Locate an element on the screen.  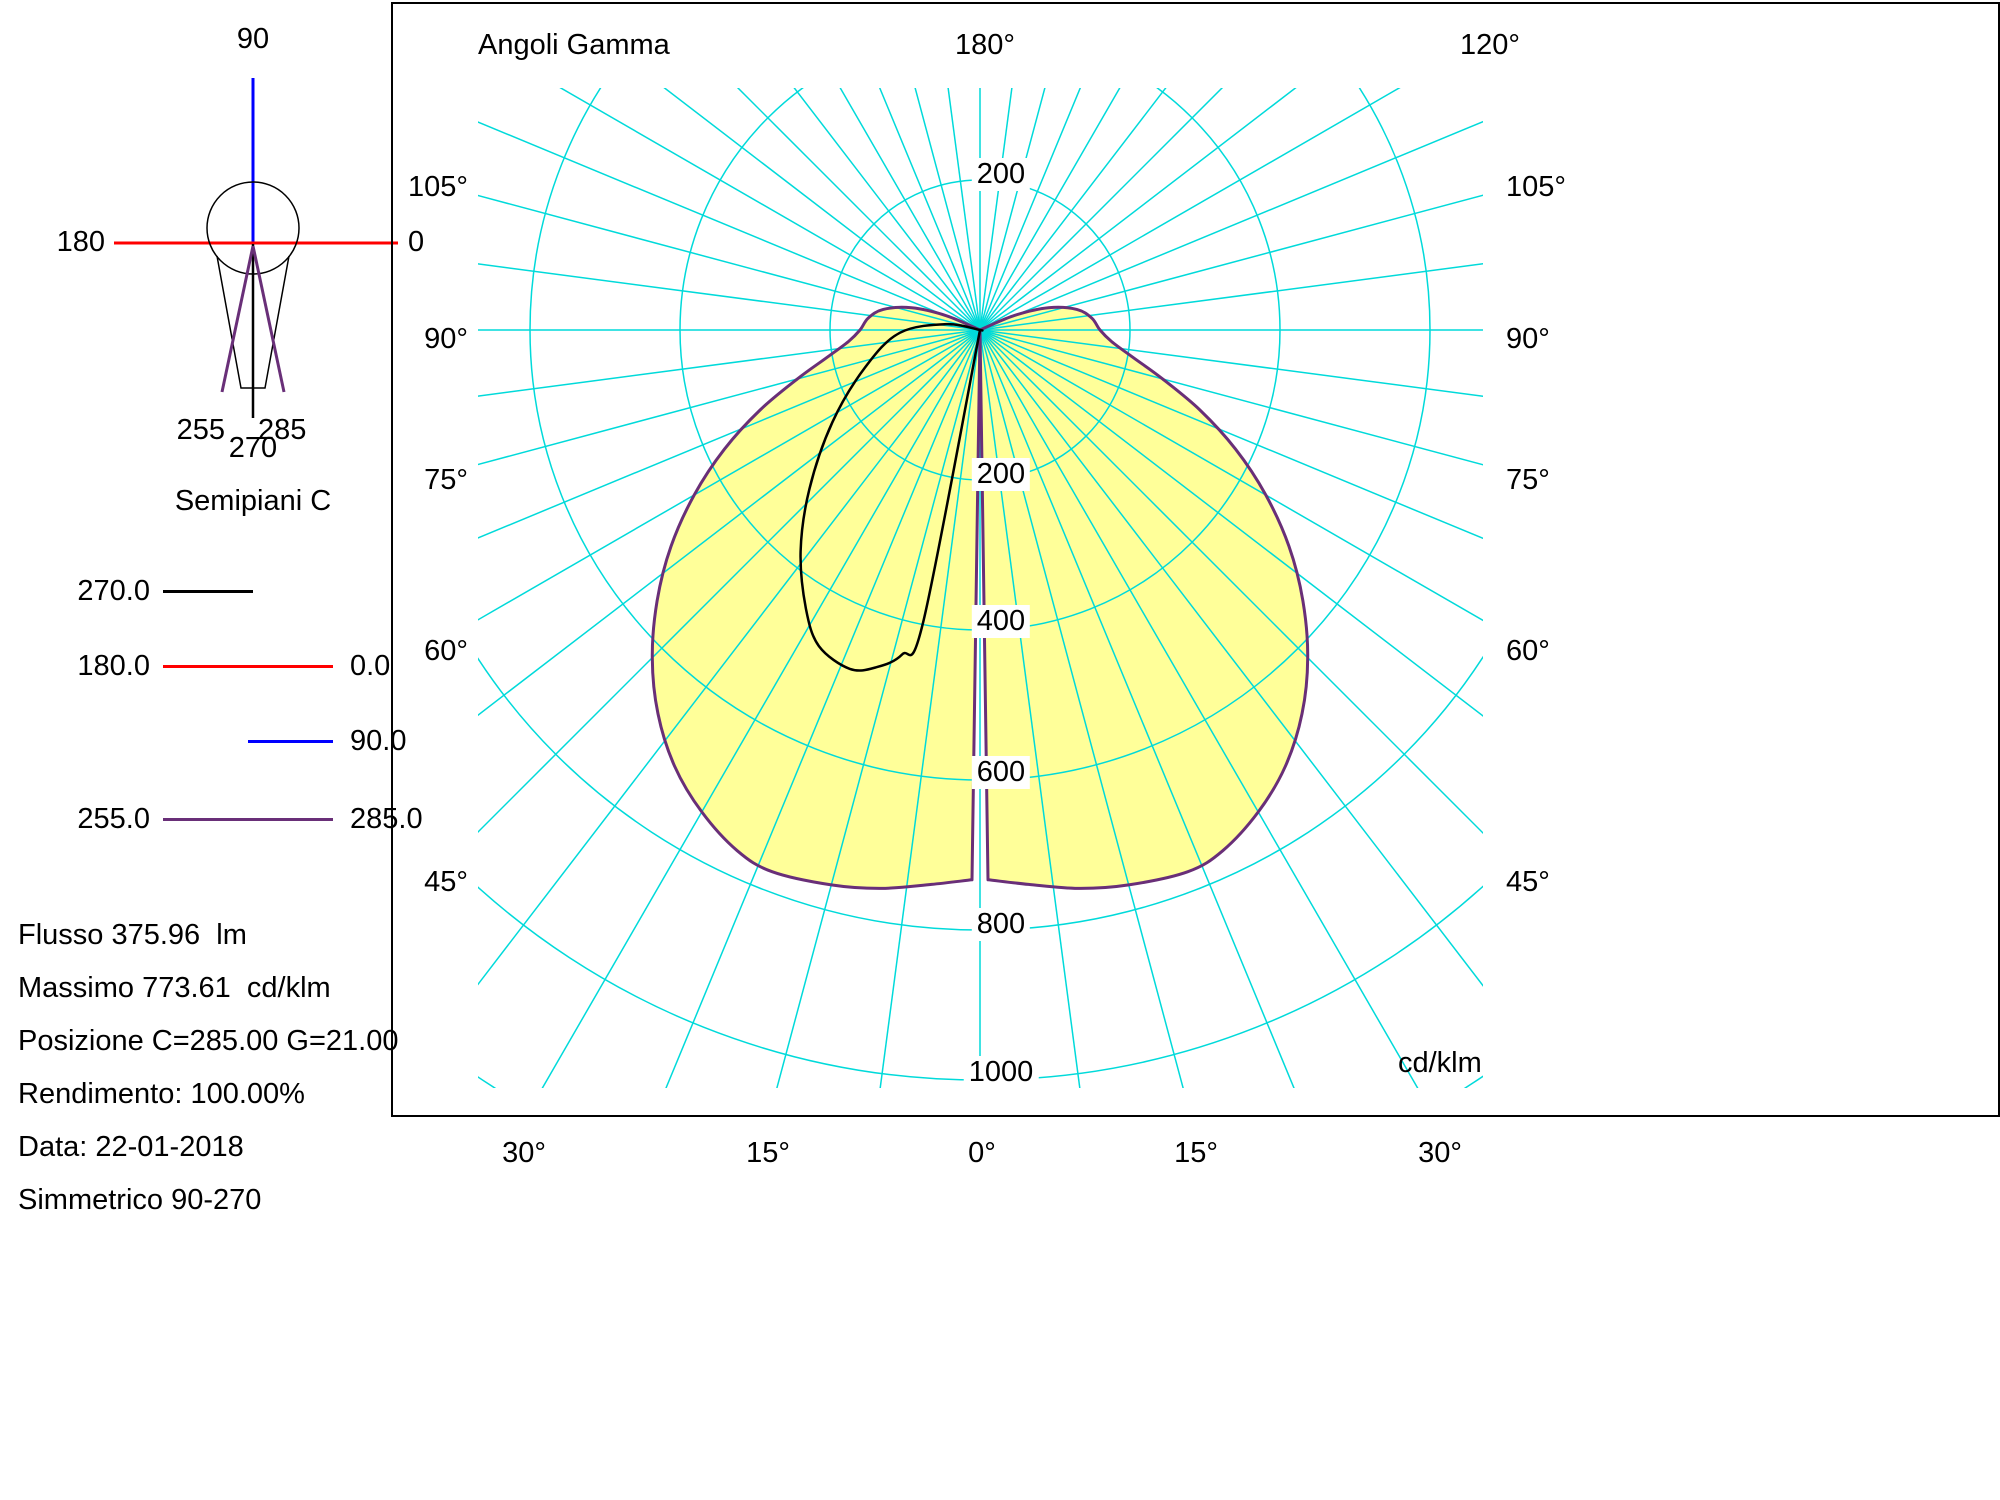
axis-value-200: 200 is located at coordinates (1001, 474).